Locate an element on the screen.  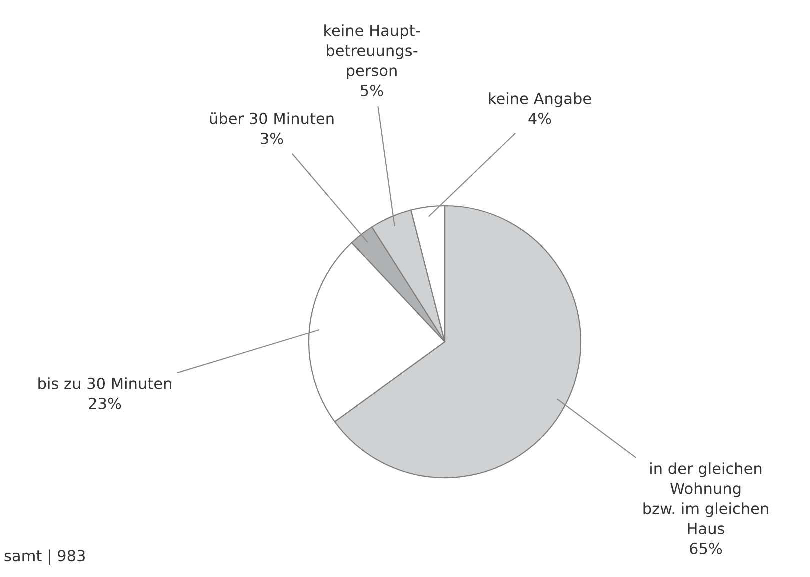
data-label: 23% is located at coordinates (105, 404).